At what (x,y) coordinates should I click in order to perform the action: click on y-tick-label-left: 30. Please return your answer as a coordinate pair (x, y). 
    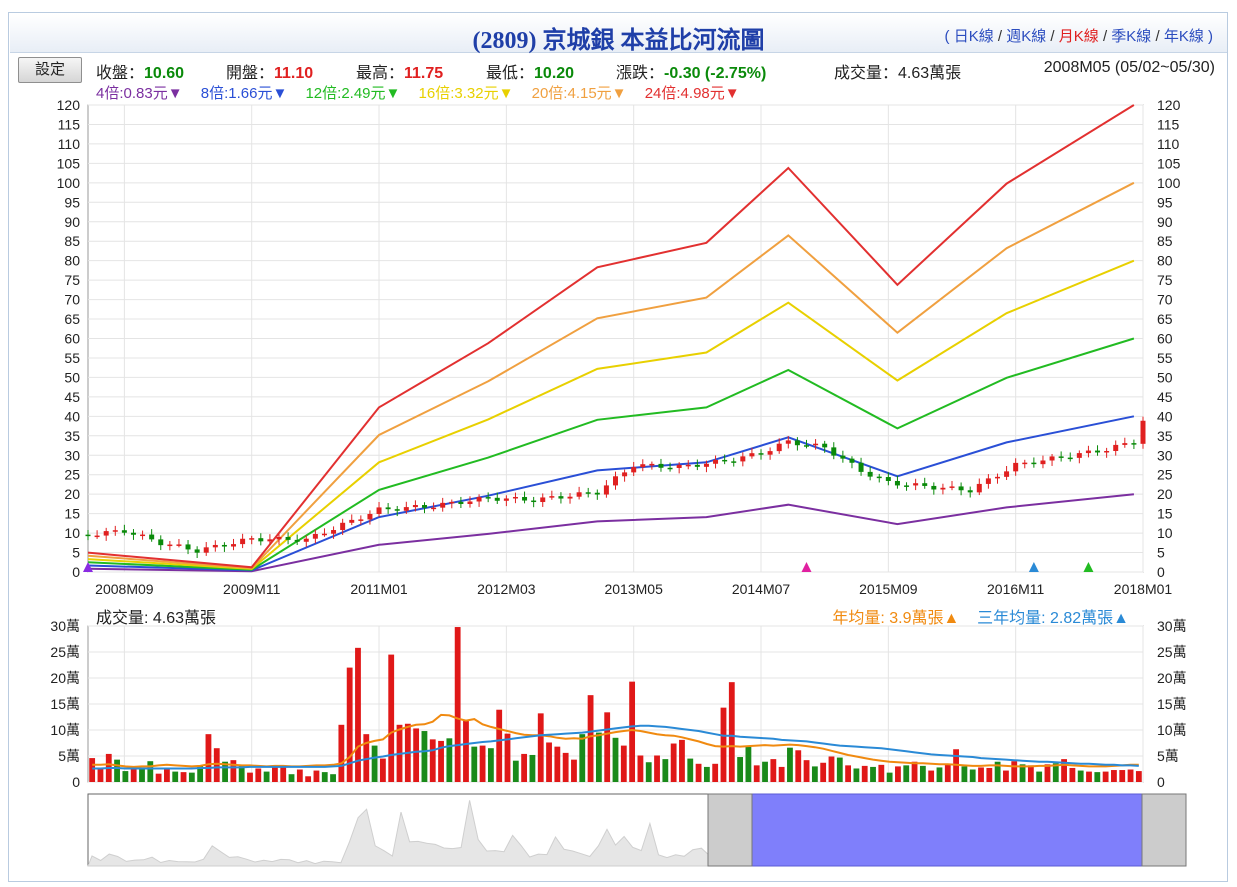
    Looking at the image, I should click on (72, 455).